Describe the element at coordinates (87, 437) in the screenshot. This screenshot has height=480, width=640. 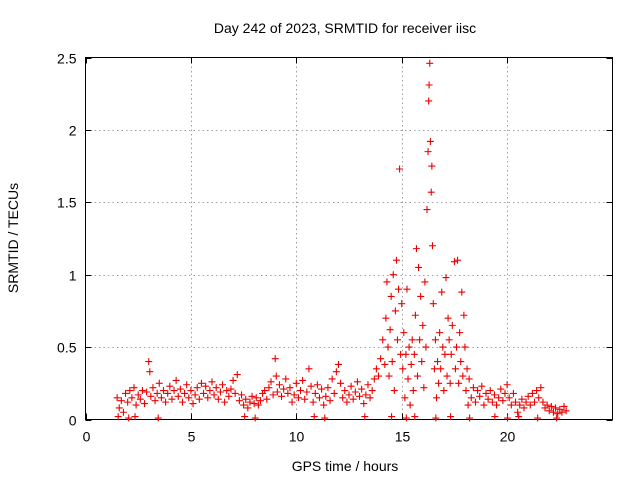
I see `x-tick-label: 0` at that location.